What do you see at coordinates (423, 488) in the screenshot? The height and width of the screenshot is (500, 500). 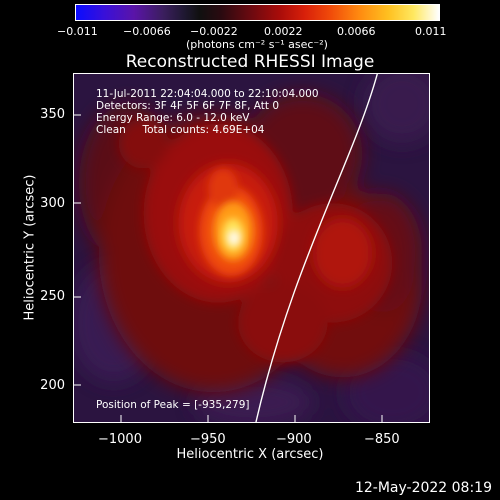 I see `date-stamp: 12-May-2022 08:19` at bounding box center [423, 488].